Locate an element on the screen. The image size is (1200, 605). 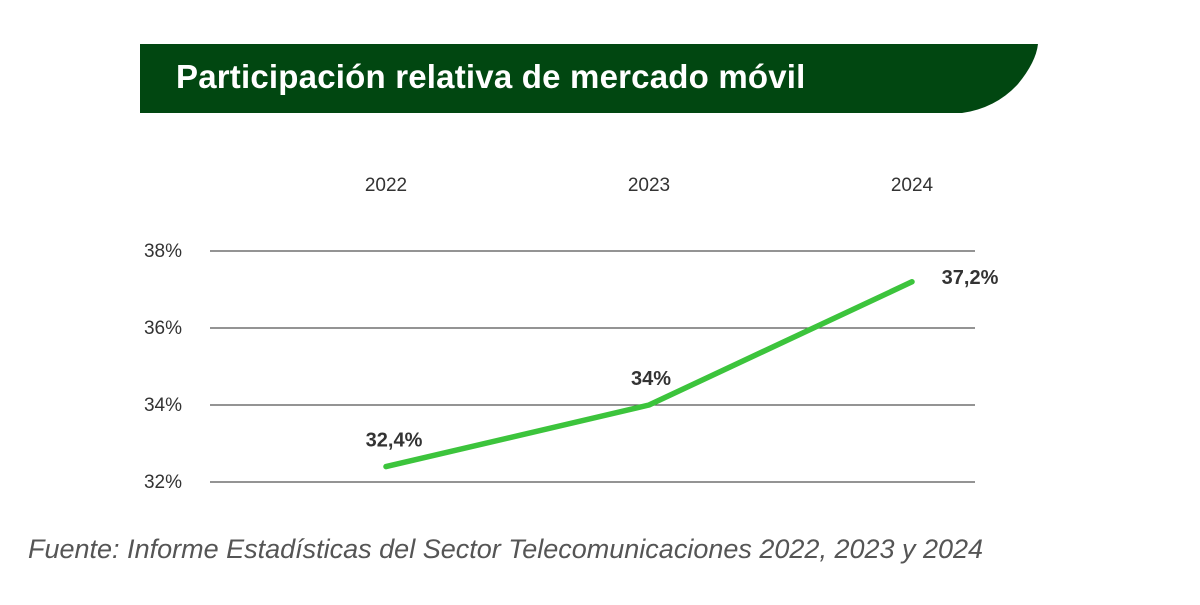
x-tick-label: 2023 is located at coordinates (649, 185).